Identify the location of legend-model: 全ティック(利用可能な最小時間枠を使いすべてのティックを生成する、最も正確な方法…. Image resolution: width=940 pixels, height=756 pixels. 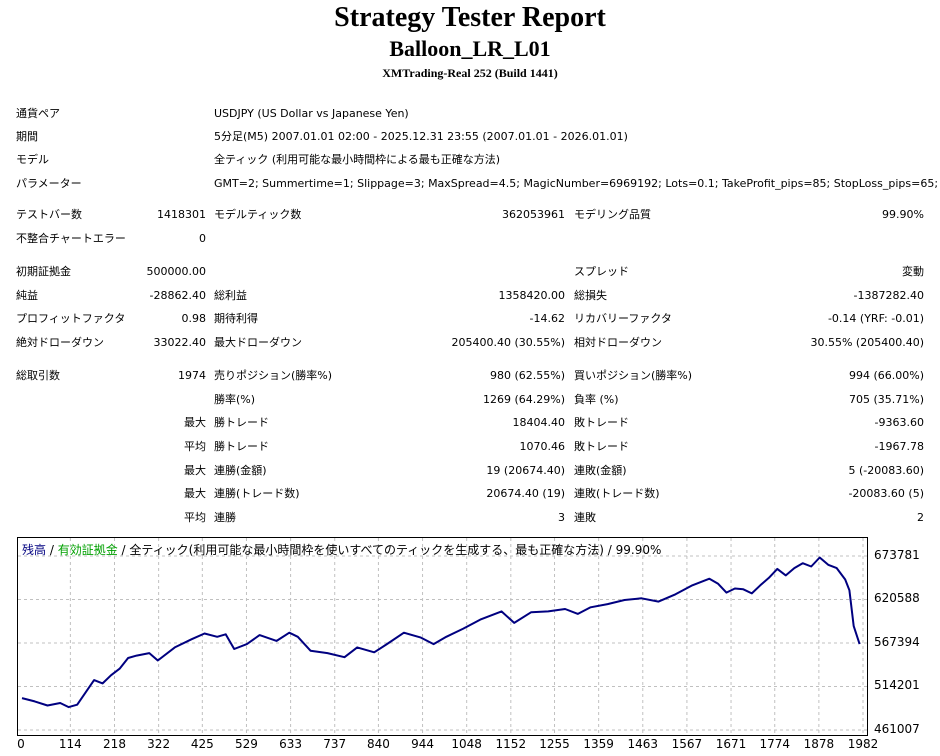
(366, 550).